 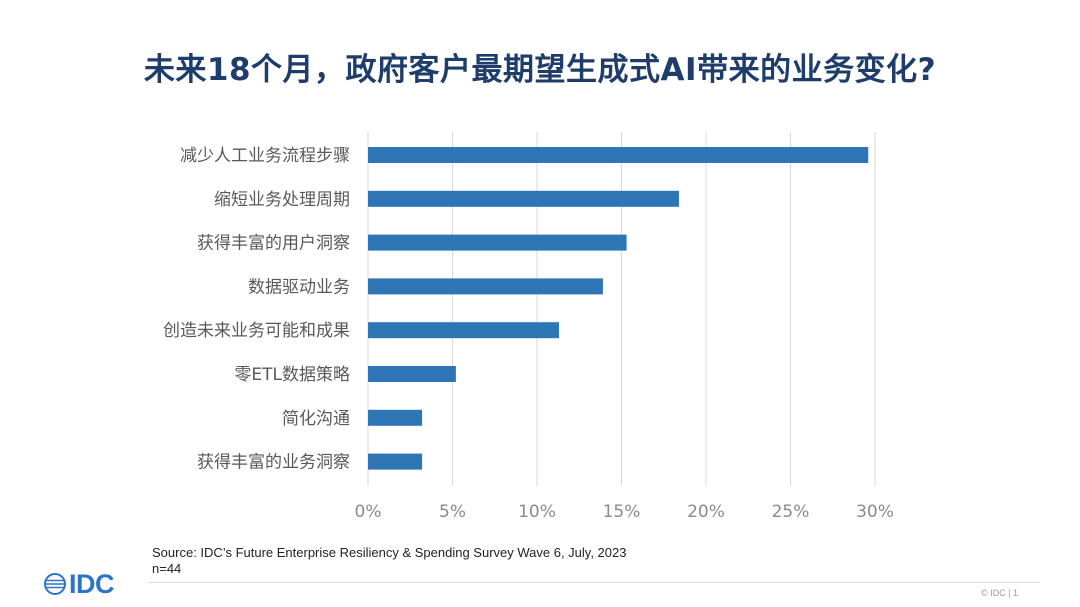 I want to click on category-label: 数据驱动业务, so click(x=299, y=287).